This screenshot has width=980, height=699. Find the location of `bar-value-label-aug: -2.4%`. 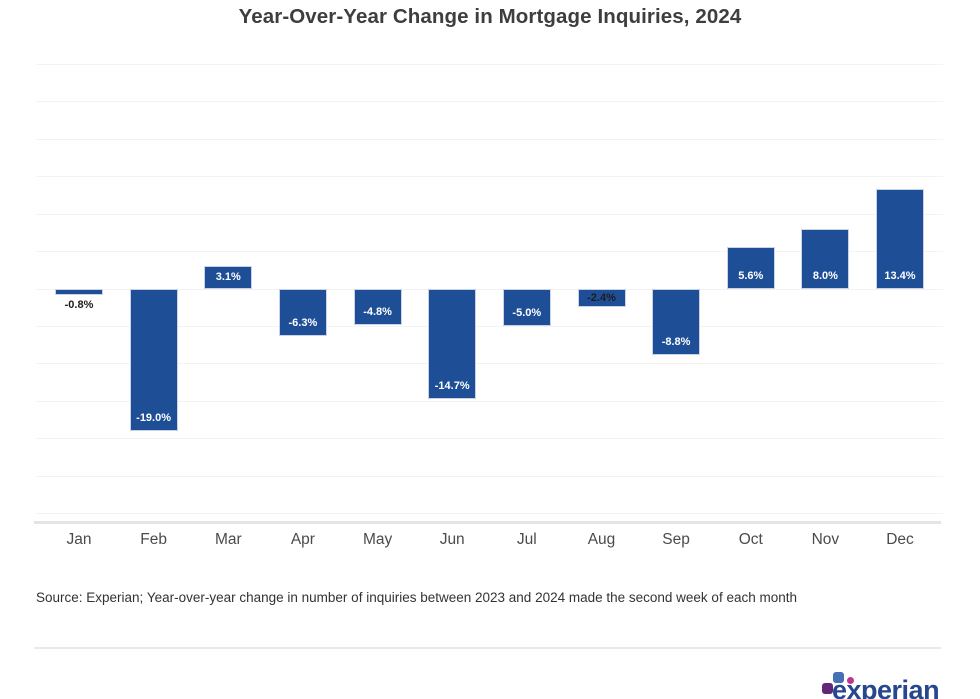

bar-value-label-aug: -2.4% is located at coordinates (601, 297).